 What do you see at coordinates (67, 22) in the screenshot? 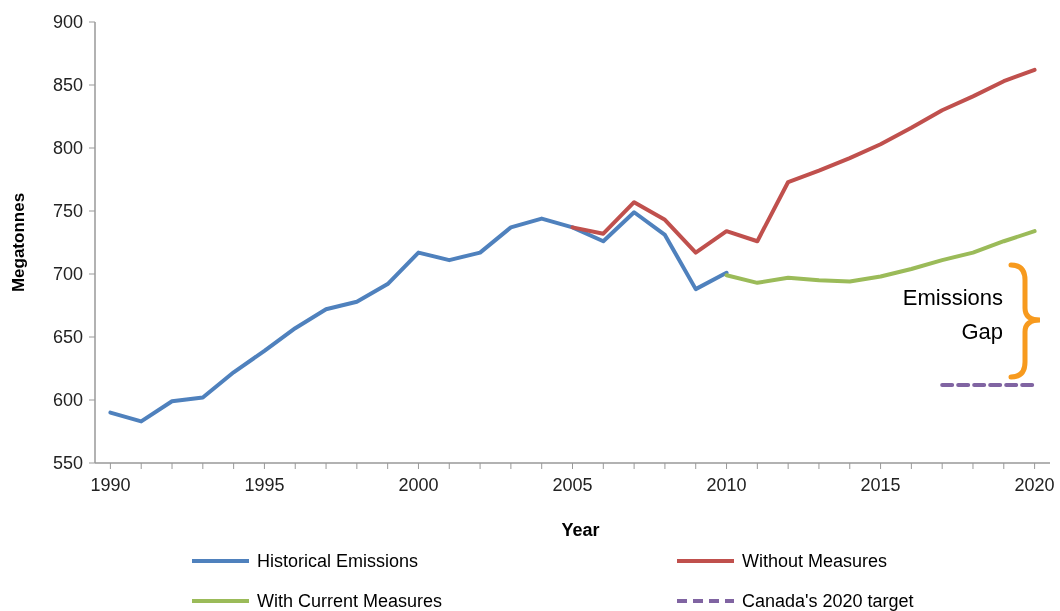
I see `y-tick-label: 900` at bounding box center [67, 22].